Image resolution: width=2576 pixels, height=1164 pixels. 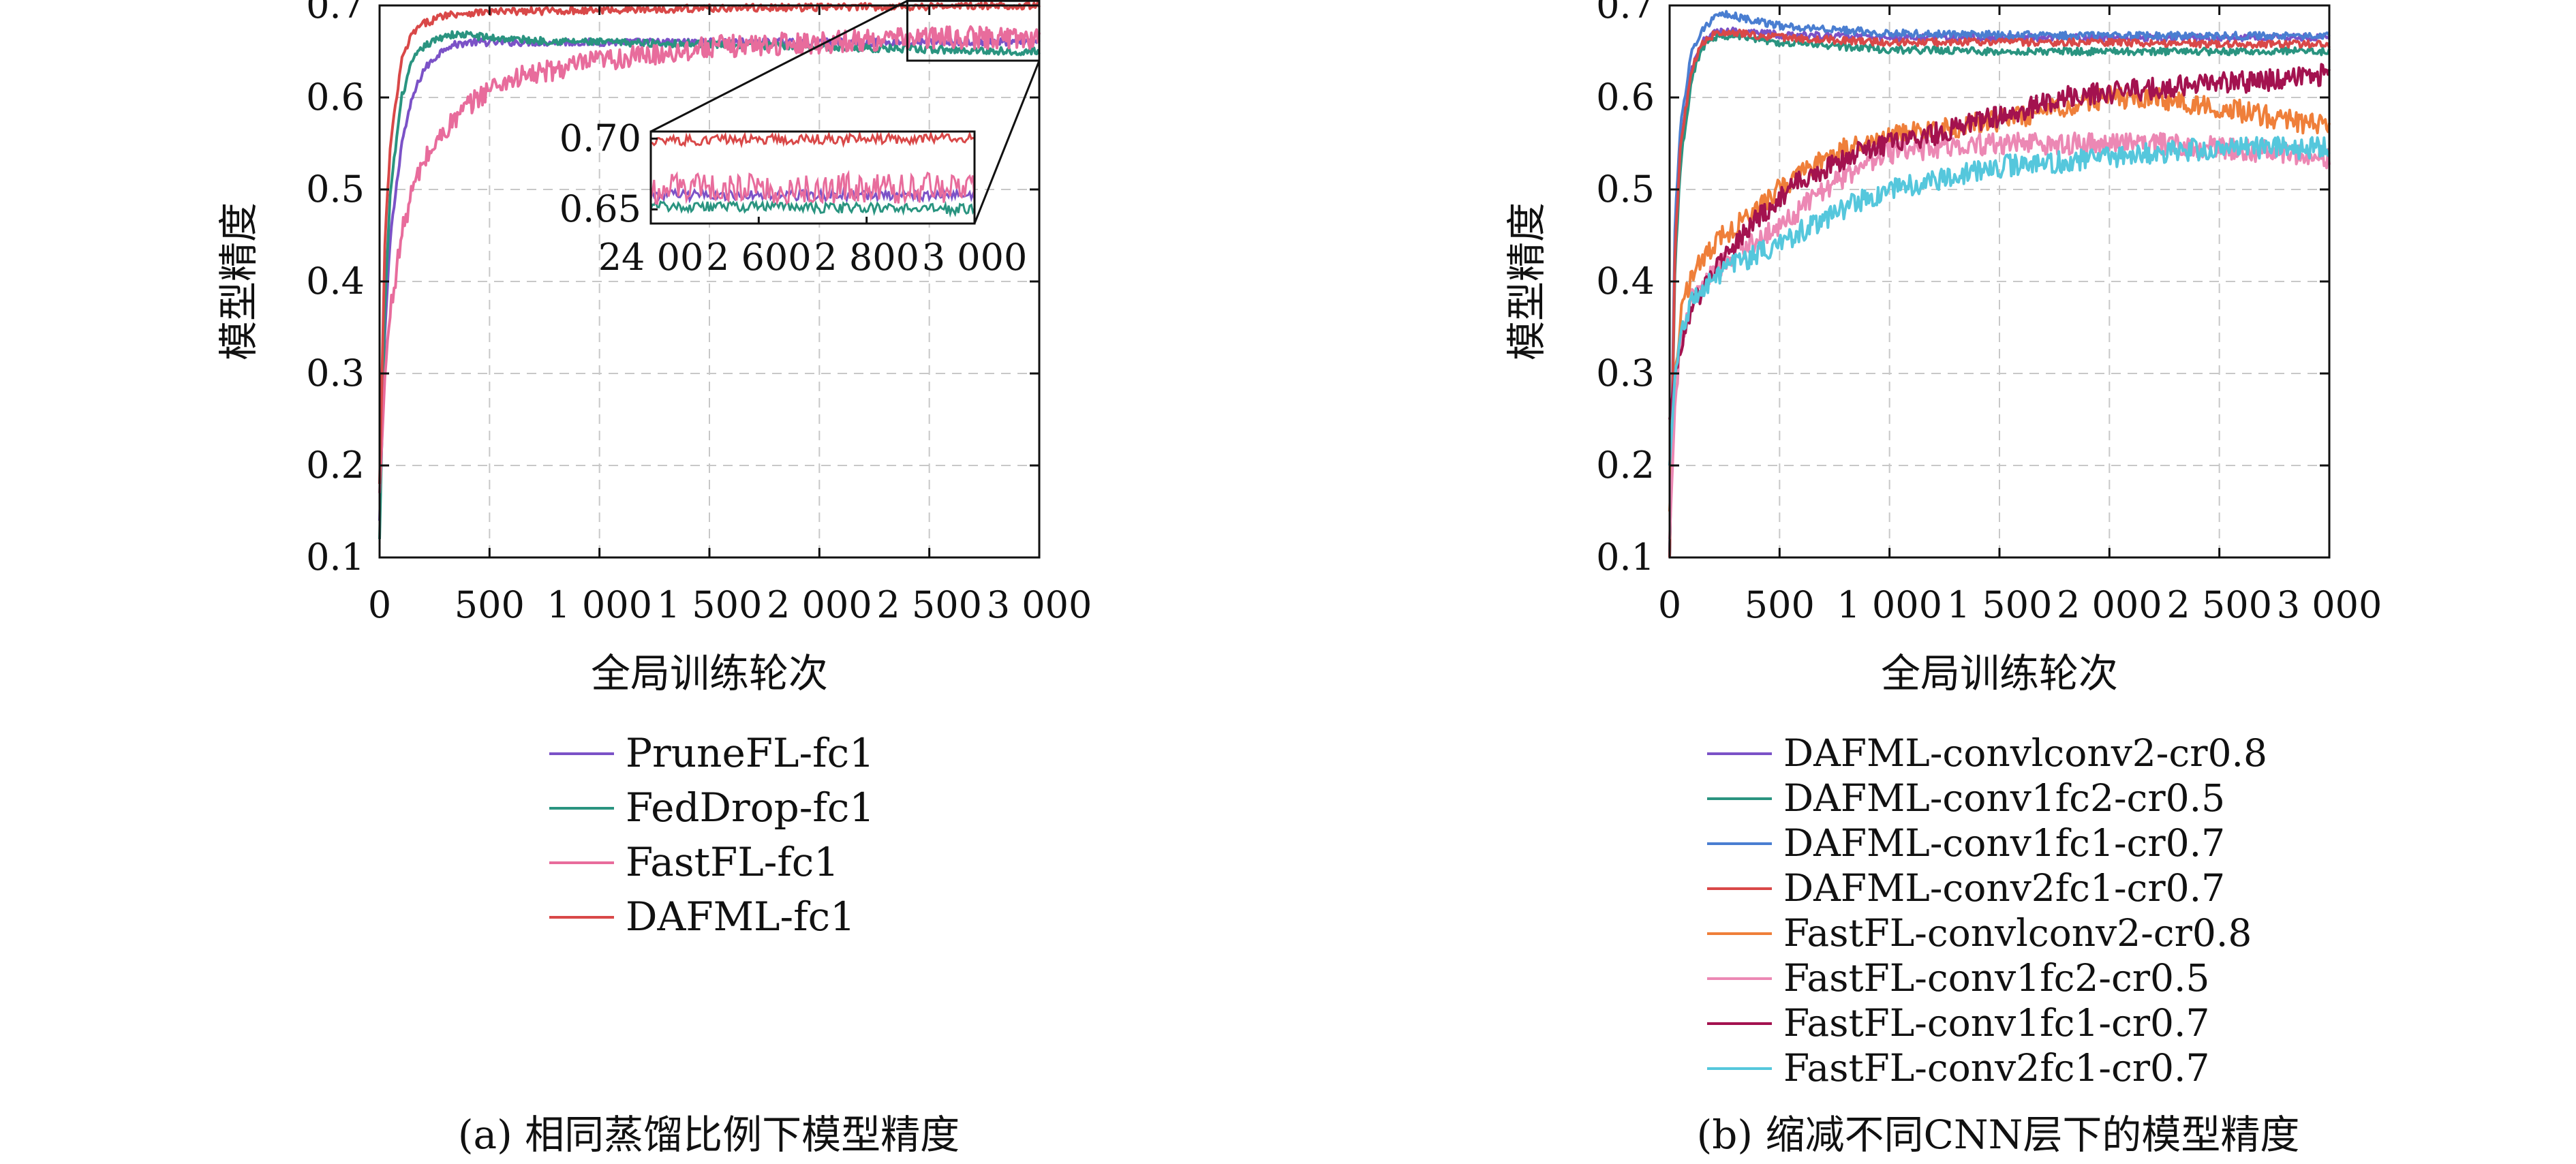 I want to click on legend-label: FedDrop-fc1, so click(x=750, y=807).